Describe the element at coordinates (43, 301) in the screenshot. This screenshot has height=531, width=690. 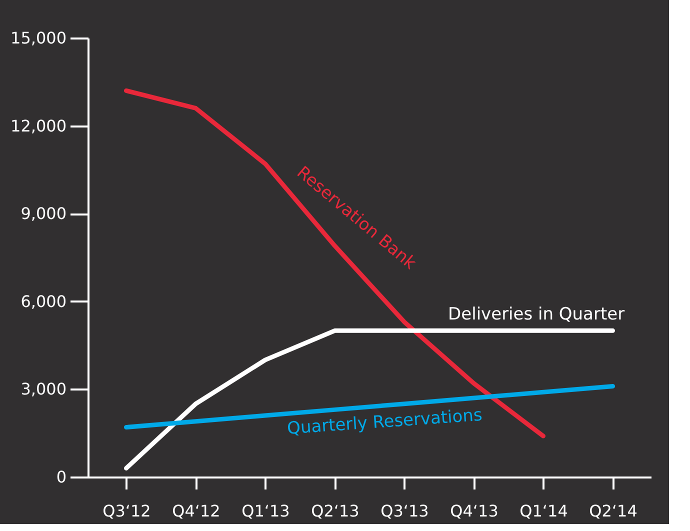
I see `y-tick-label: 6,000` at that location.